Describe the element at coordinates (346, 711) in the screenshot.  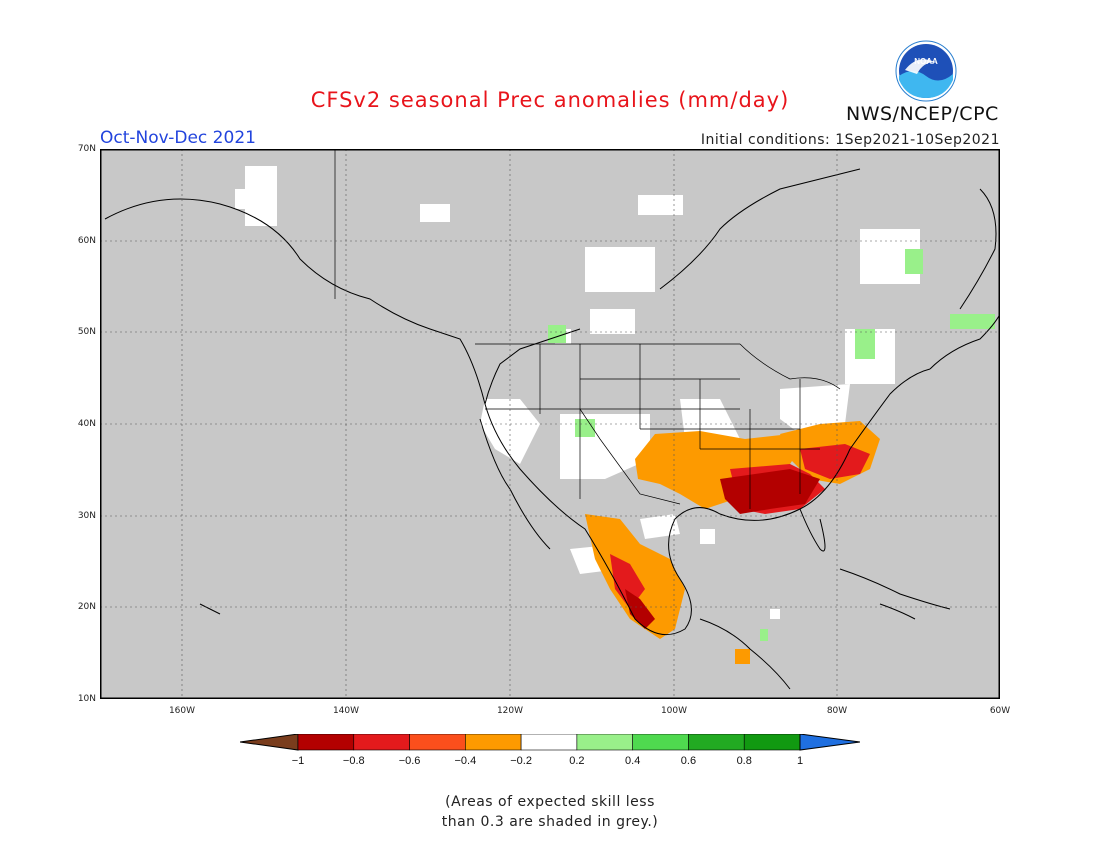
I see `lon-label-140w: 140W` at that location.